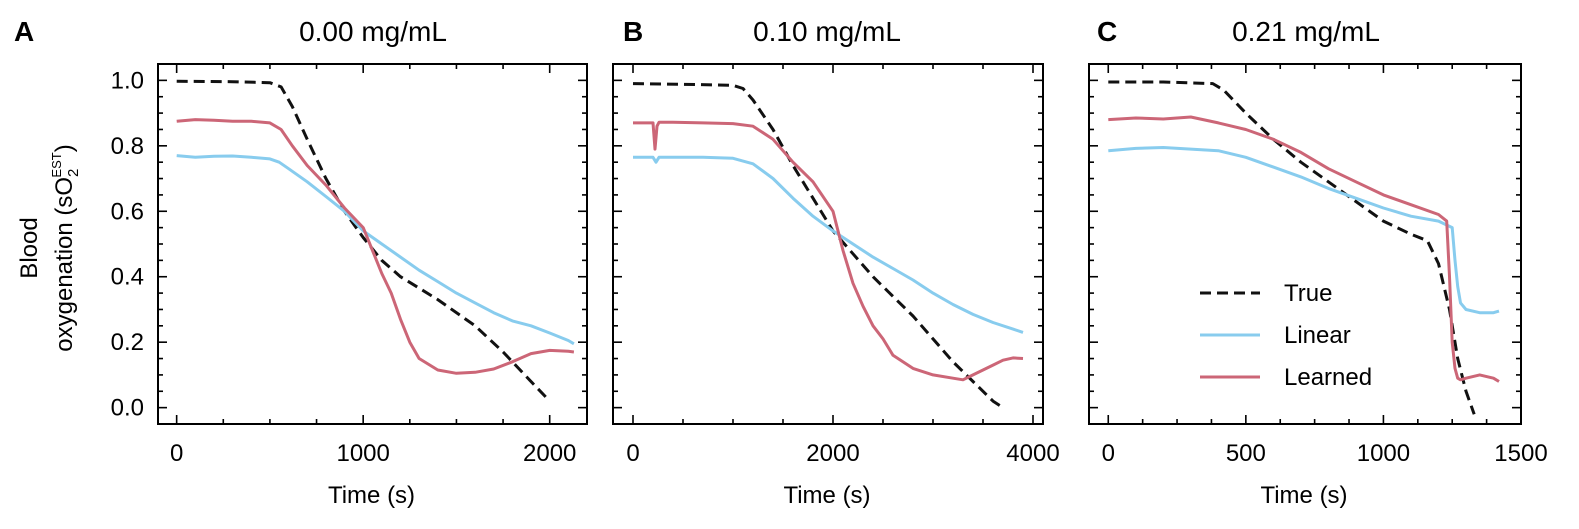  What do you see at coordinates (375, 250) in the screenshot?
I see `series-linear-line-a` at bounding box center [375, 250].